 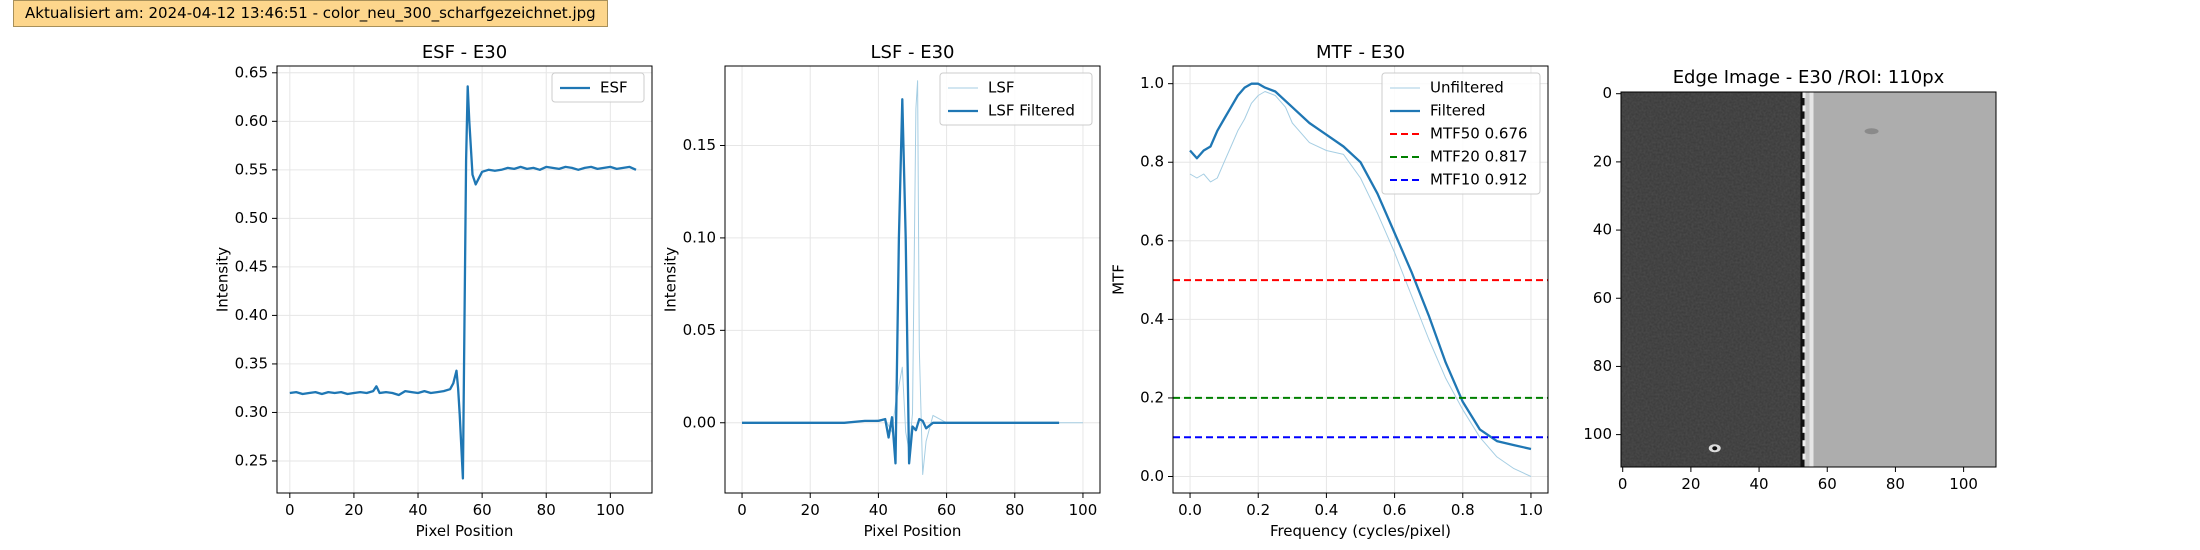 I want to click on chart-title: MTF - E30, so click(x=1360, y=52).